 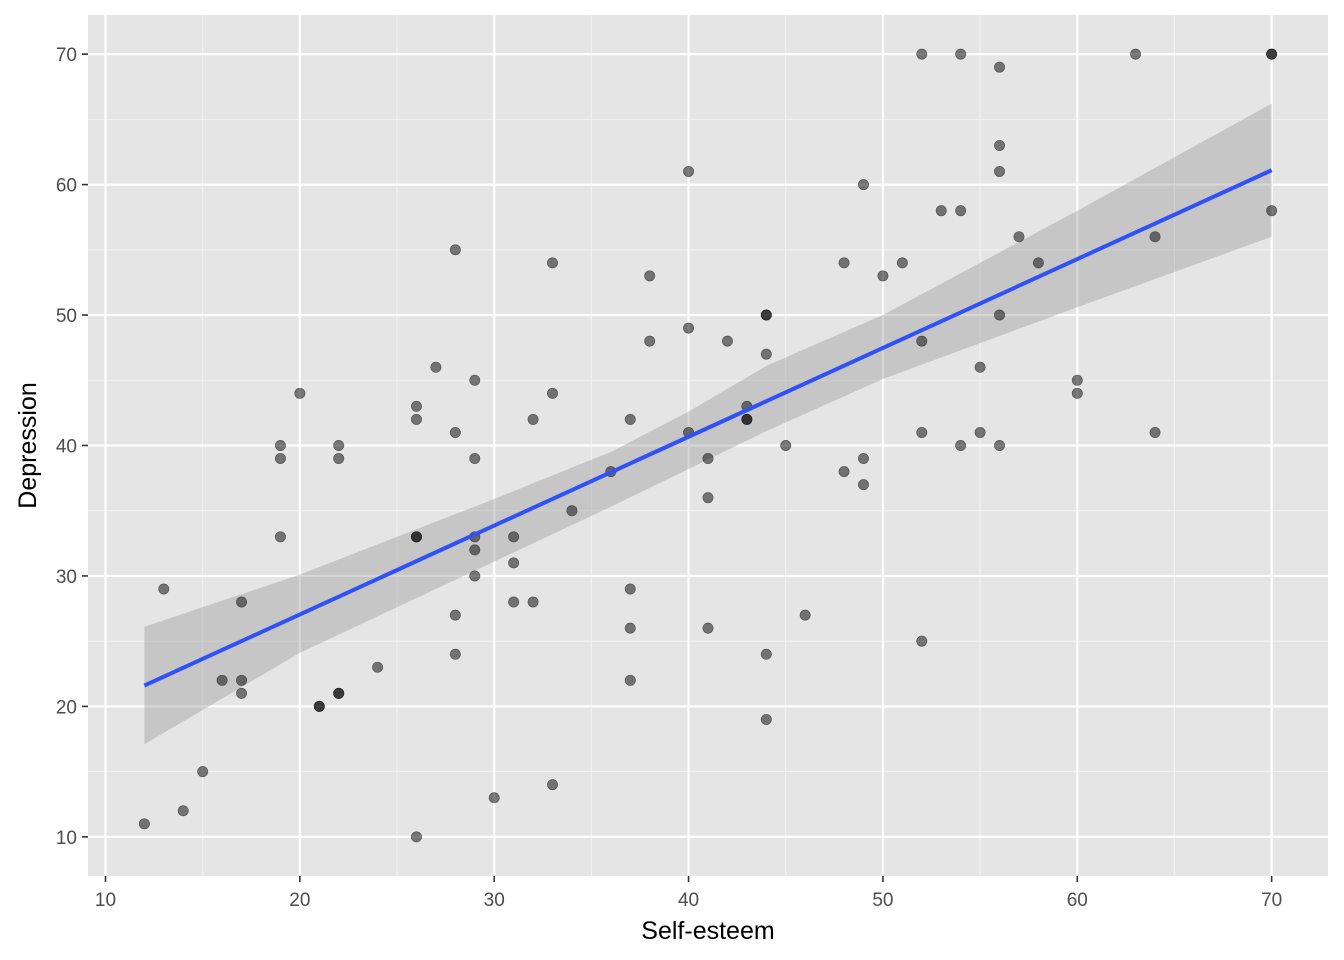 What do you see at coordinates (688, 900) in the screenshot?
I see `x-tick-label: 40` at bounding box center [688, 900].